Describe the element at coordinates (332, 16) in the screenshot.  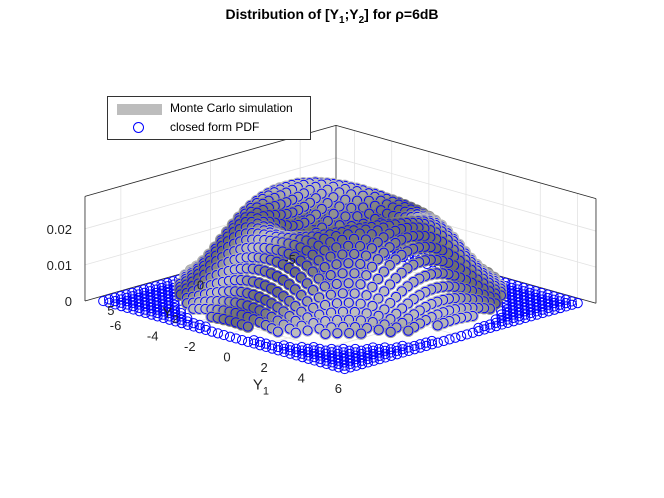
I see `chart-title: Distribution of [Y1;Y2] for ρ=6dB` at that location.